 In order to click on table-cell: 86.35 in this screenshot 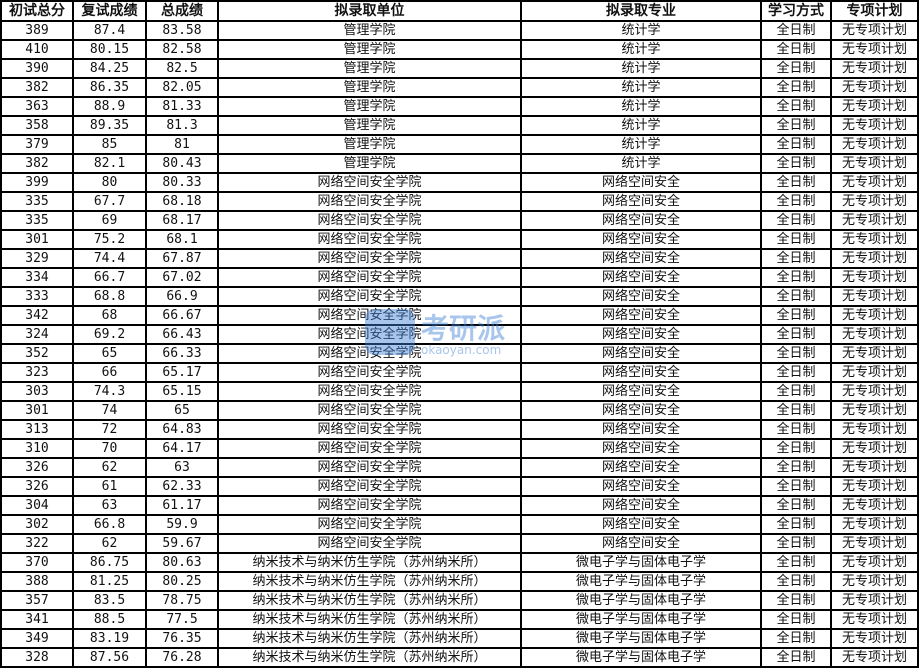, I will do `click(109, 87)`.